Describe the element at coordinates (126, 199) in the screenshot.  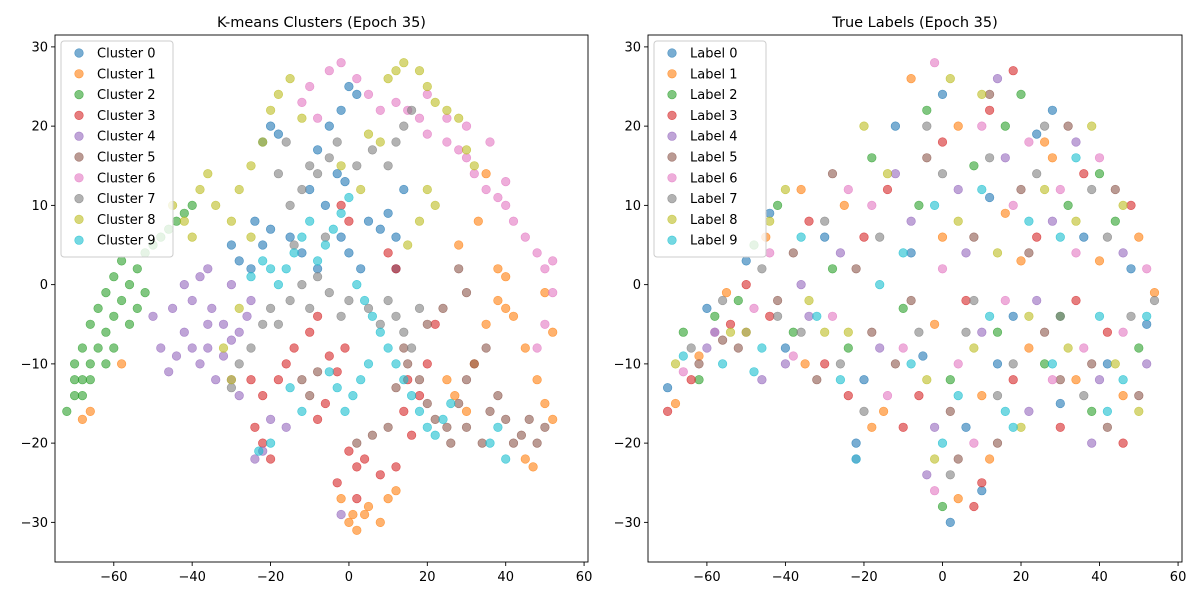
I see `legend-label: Cluster 7` at that location.